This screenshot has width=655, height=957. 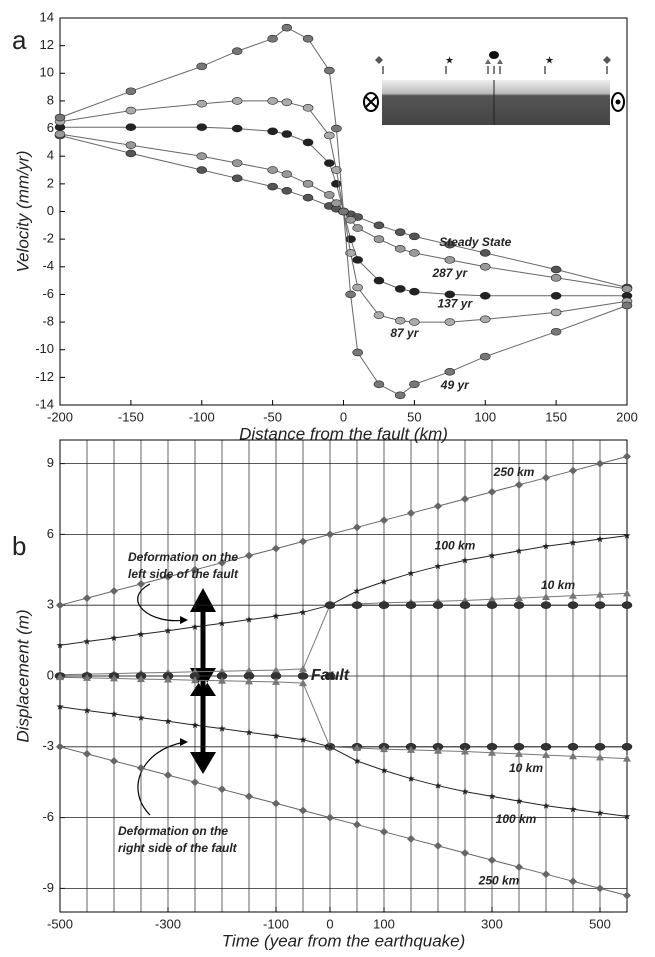 I want to click on x-tick-label: 200, so click(x=627, y=416).